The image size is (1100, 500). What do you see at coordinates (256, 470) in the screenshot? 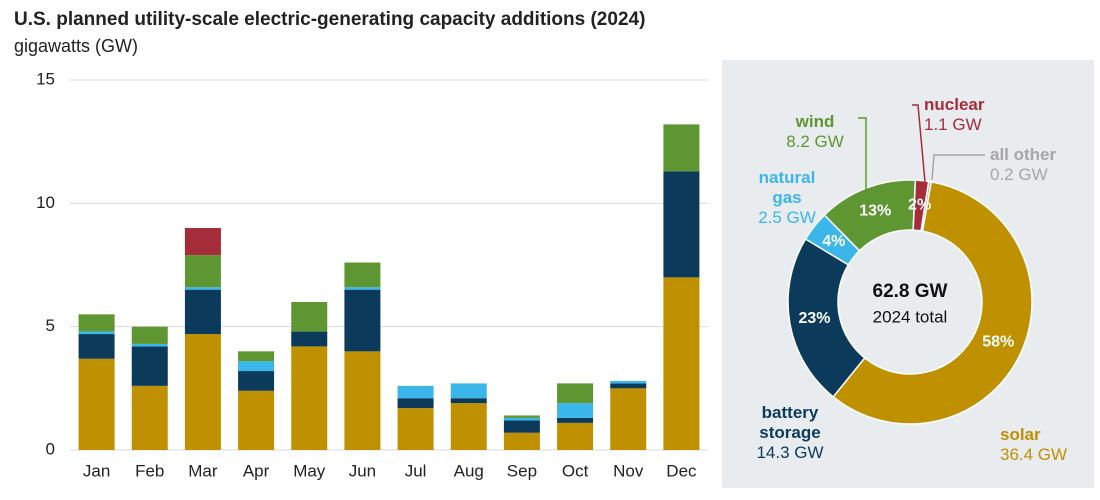
I see `x-tick-label: Apr` at bounding box center [256, 470].